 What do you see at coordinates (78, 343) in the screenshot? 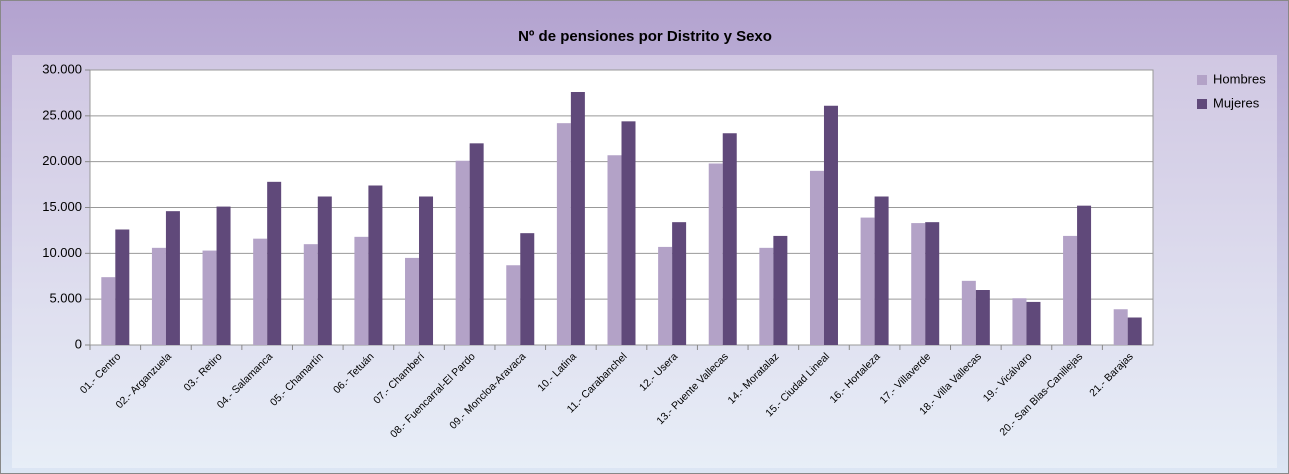
I see `y-tick-label: 0` at bounding box center [78, 343].